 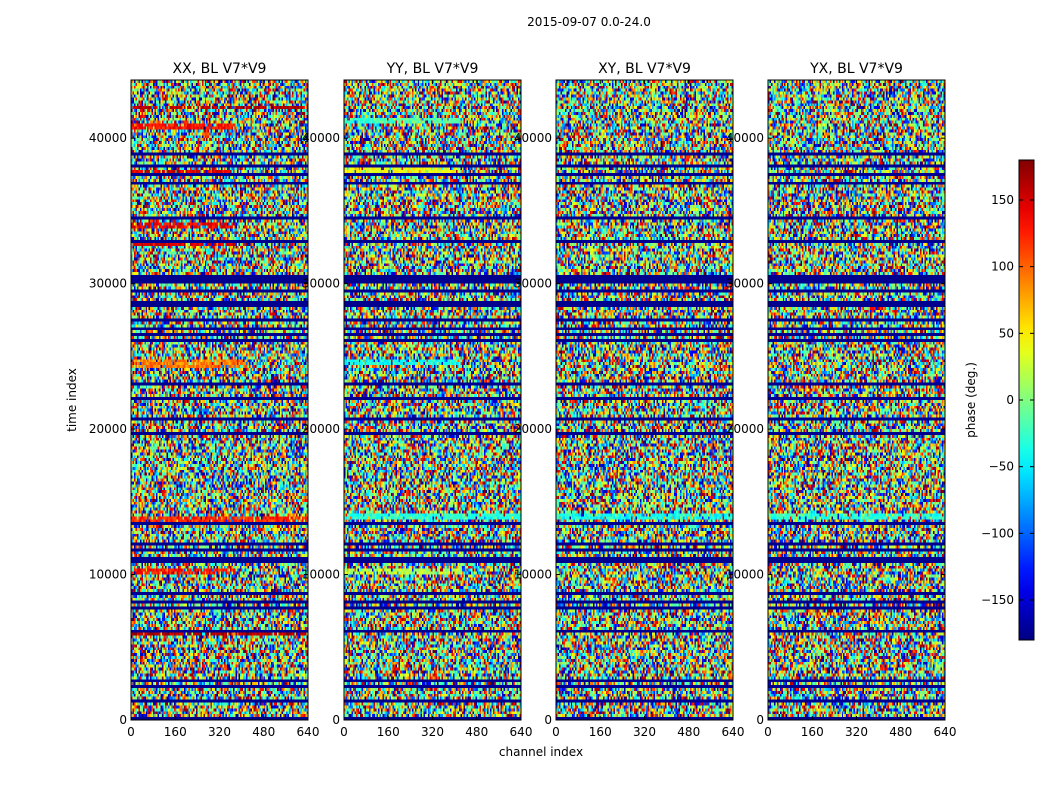 I want to click on colorbar-tick-label: −100, so click(x=997, y=533).